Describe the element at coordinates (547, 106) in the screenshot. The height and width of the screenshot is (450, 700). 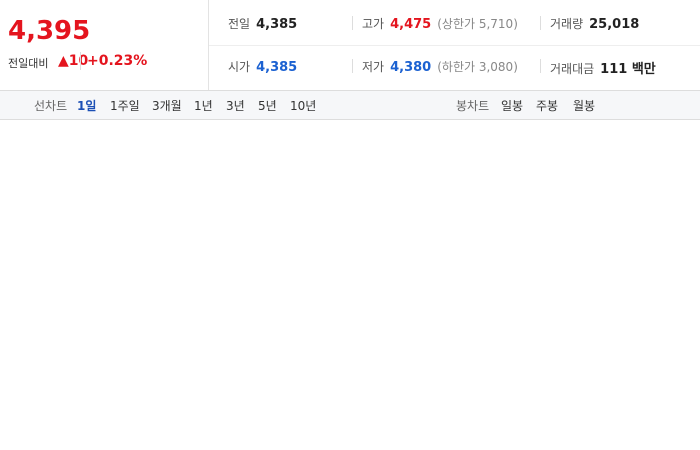
I see `candle-button: 주봉` at that location.